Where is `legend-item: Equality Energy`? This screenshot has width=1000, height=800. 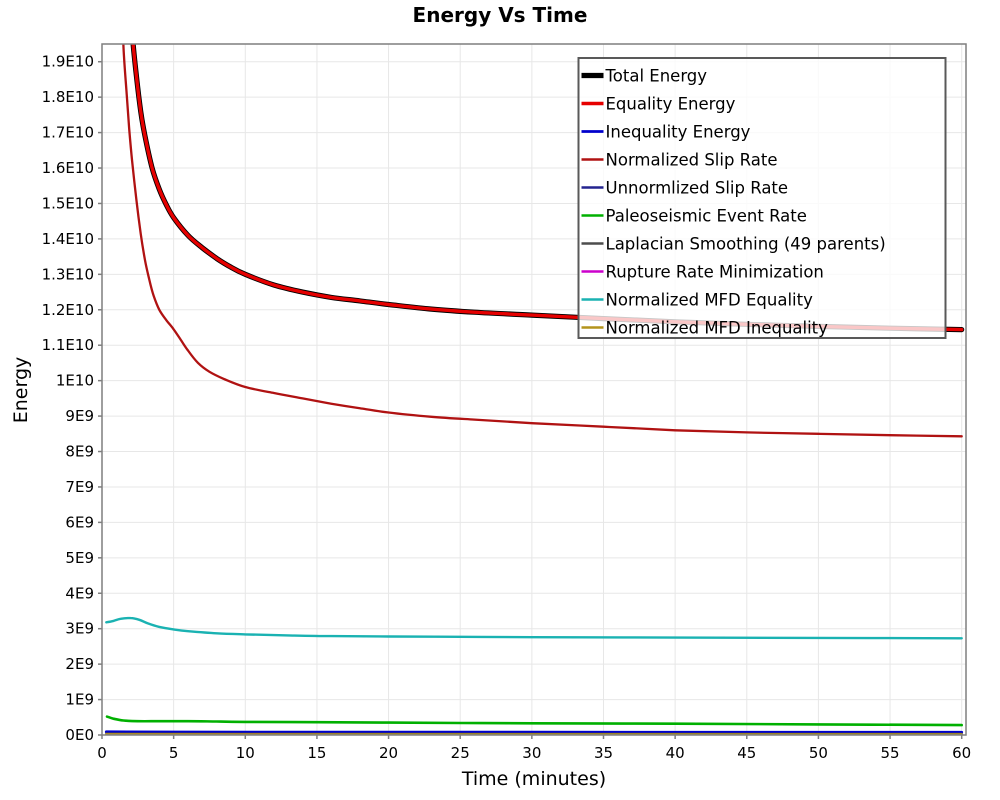
legend-item: Equality Energy is located at coordinates (658, 104).